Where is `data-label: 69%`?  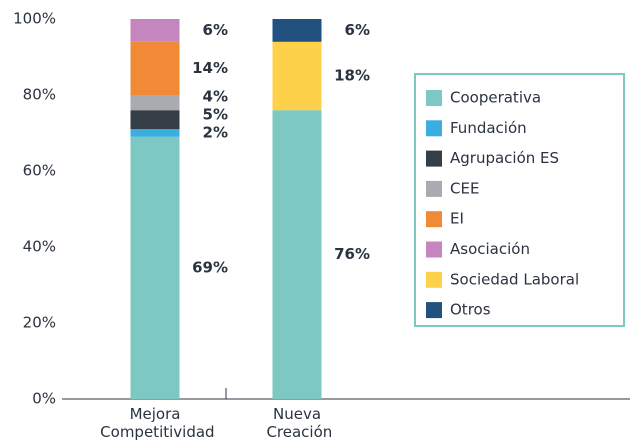 data-label: 69% is located at coordinates (210, 267).